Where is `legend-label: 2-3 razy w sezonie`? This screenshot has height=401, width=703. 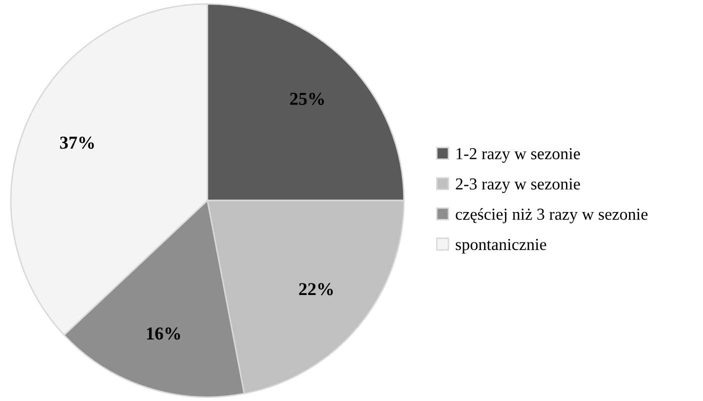 legend-label: 2-3 razy w sezonie is located at coordinates (518, 186).